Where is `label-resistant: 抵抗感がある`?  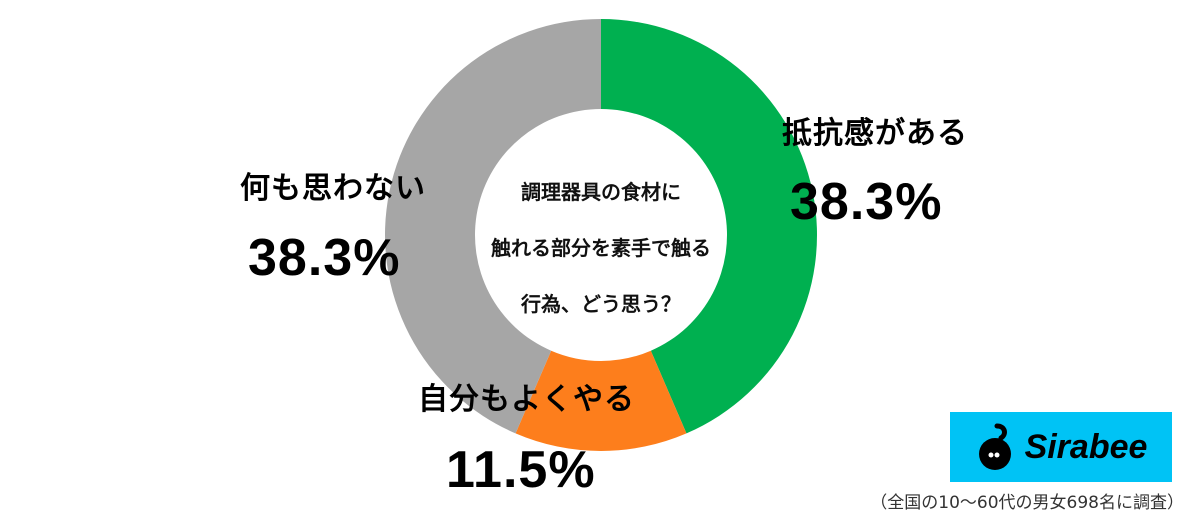 label-resistant: 抵抗感がある is located at coordinates (875, 133).